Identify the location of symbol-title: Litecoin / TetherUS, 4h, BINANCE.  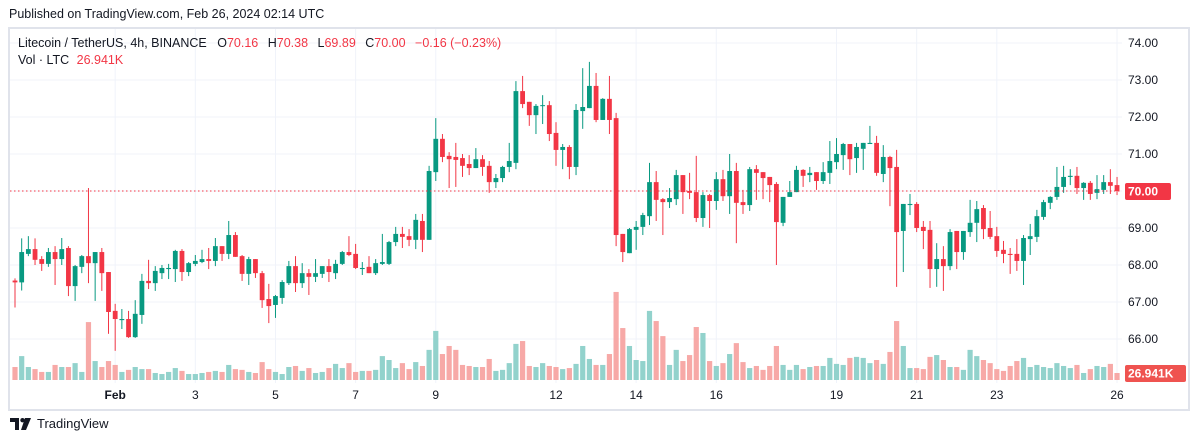
(112, 43).